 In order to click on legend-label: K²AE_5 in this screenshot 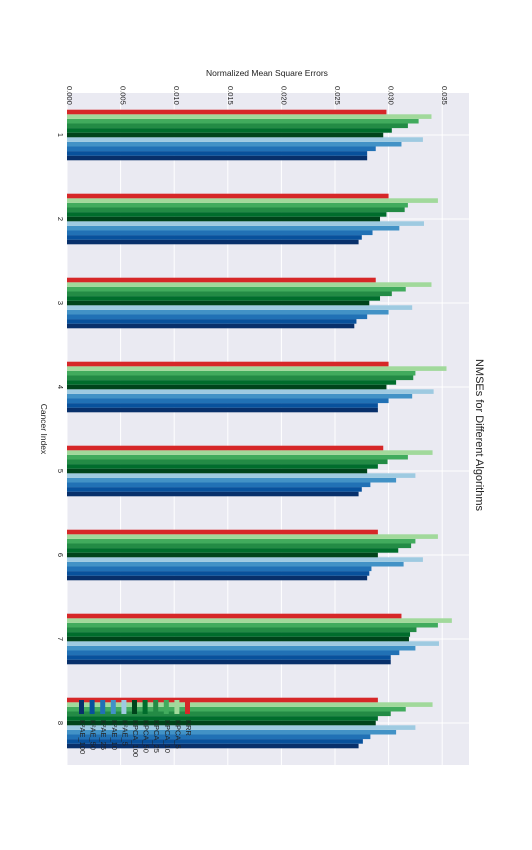, I will do `click(124, 733)`.